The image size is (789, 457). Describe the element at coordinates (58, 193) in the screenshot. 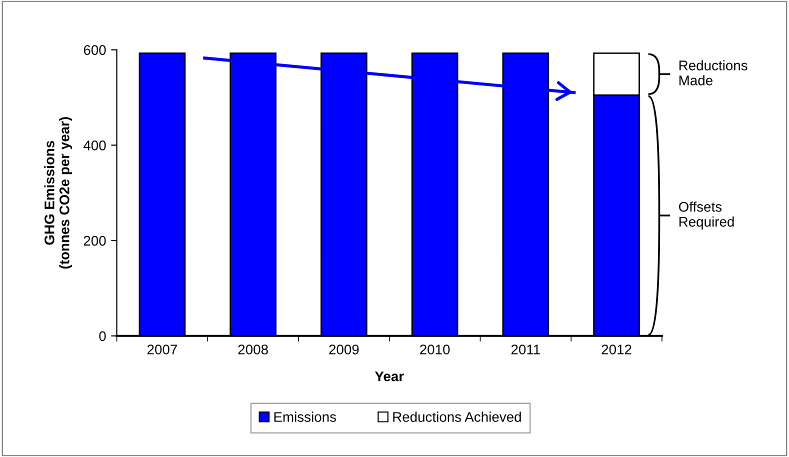

I see `y-axis-title: GHG Emissions (tonnes CO2e per year)` at that location.